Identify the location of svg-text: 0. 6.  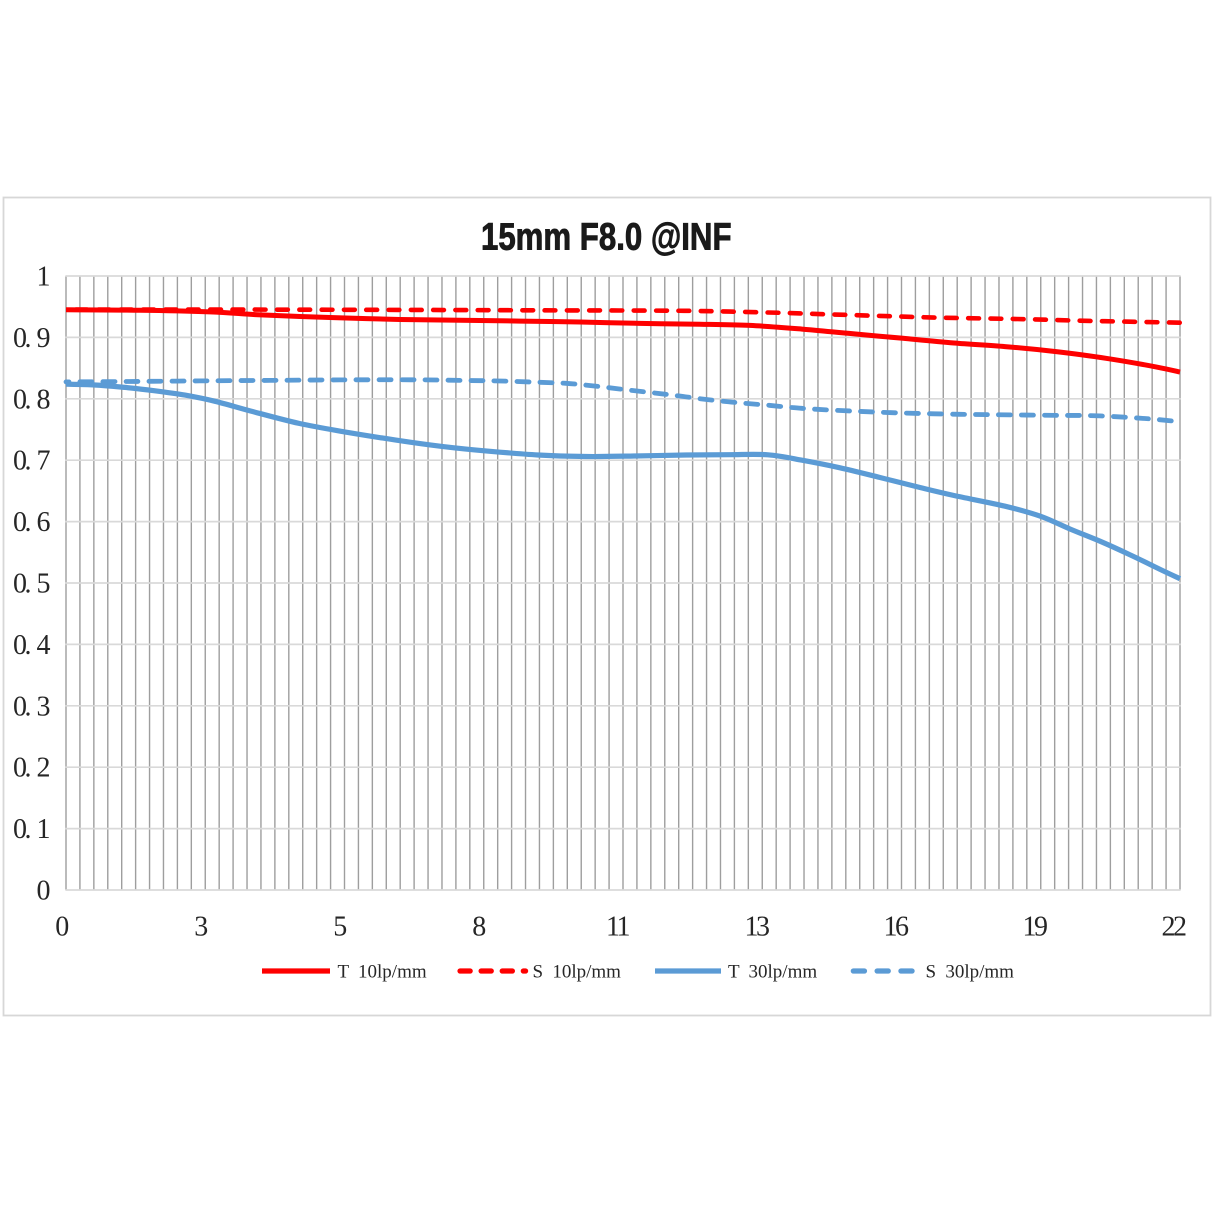
(32, 522).